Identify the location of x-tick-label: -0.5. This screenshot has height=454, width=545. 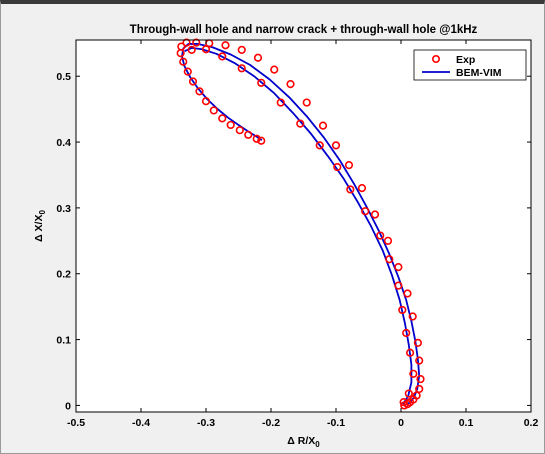
(76, 423).